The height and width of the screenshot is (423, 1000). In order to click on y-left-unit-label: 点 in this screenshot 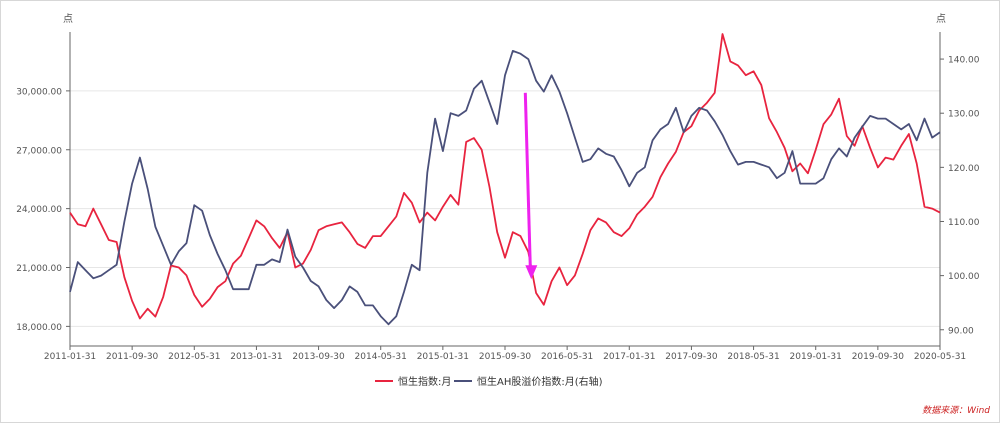, I will do `click(68, 19)`.